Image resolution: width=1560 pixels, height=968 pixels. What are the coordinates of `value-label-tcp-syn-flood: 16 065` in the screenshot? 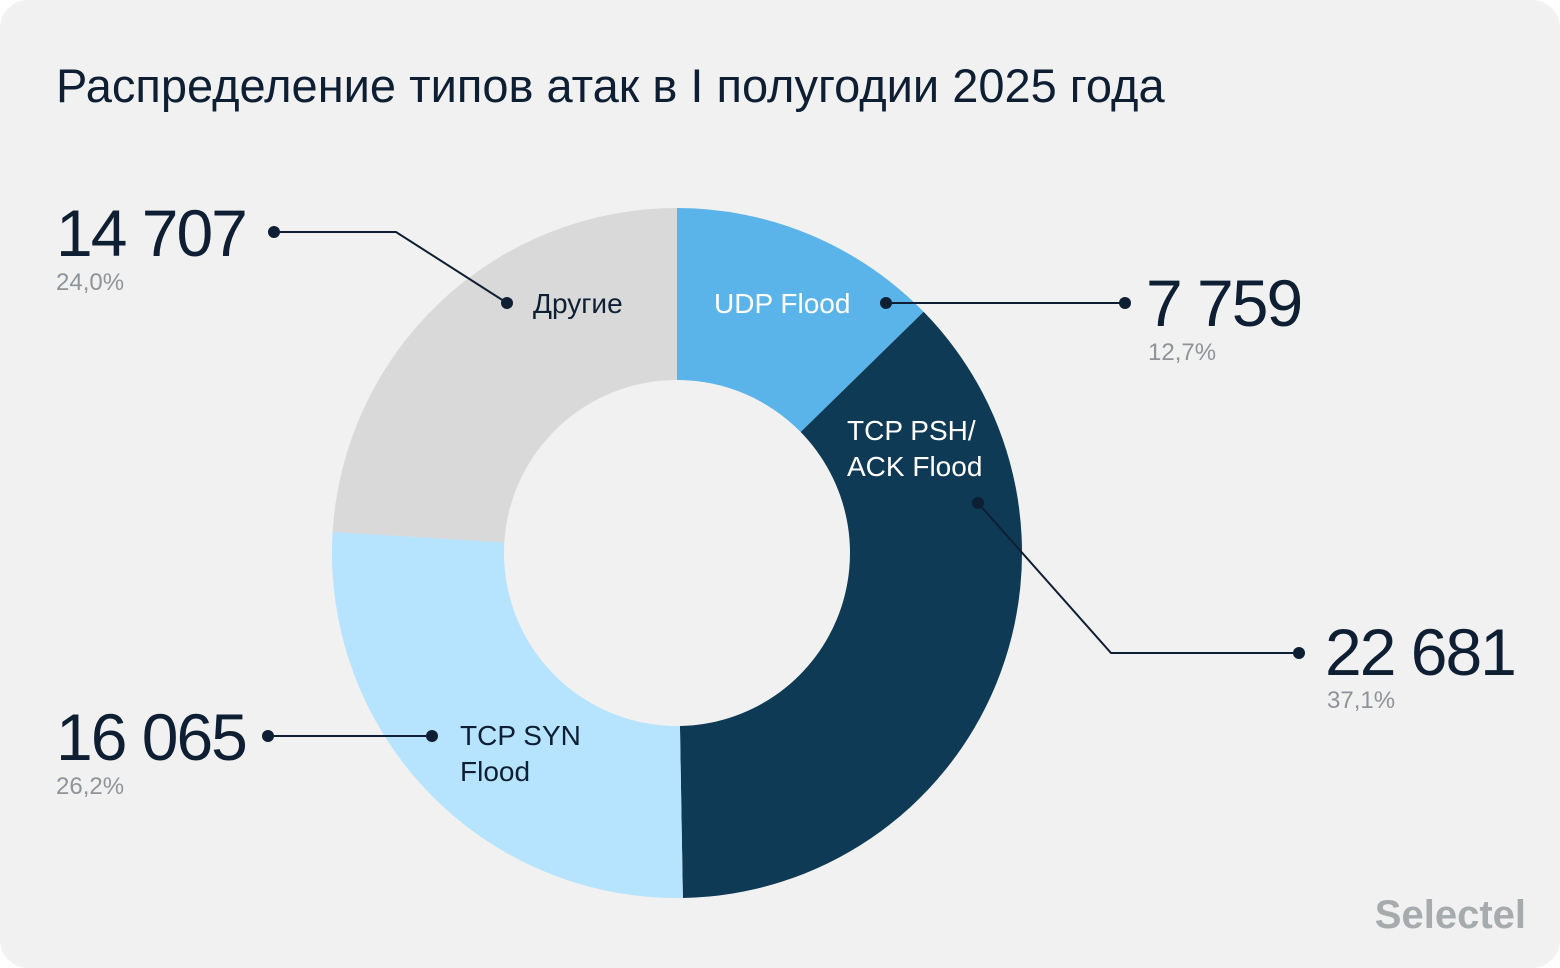 It's located at (151, 737).